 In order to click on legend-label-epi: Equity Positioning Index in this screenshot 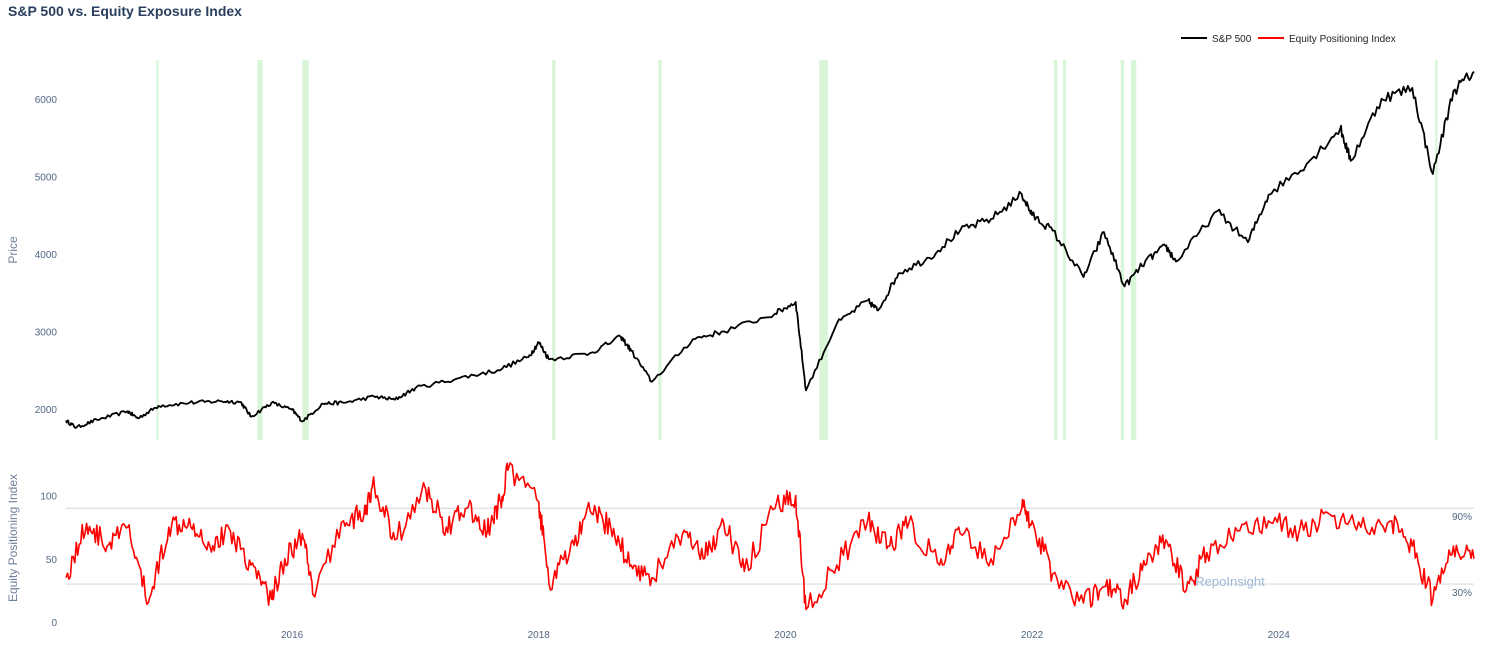, I will do `click(1342, 39)`.